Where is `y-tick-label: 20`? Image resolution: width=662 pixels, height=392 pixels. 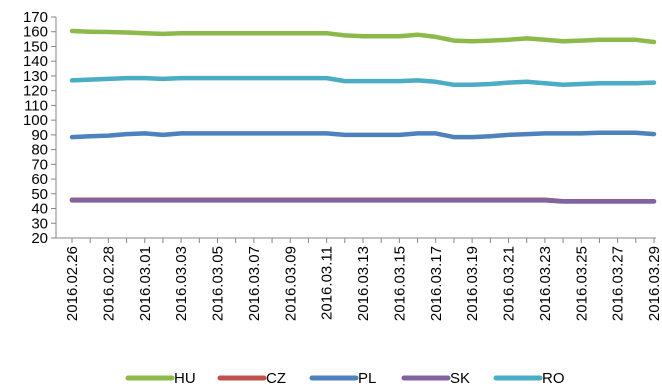
y-tick-label: 20 is located at coordinates (39, 238).